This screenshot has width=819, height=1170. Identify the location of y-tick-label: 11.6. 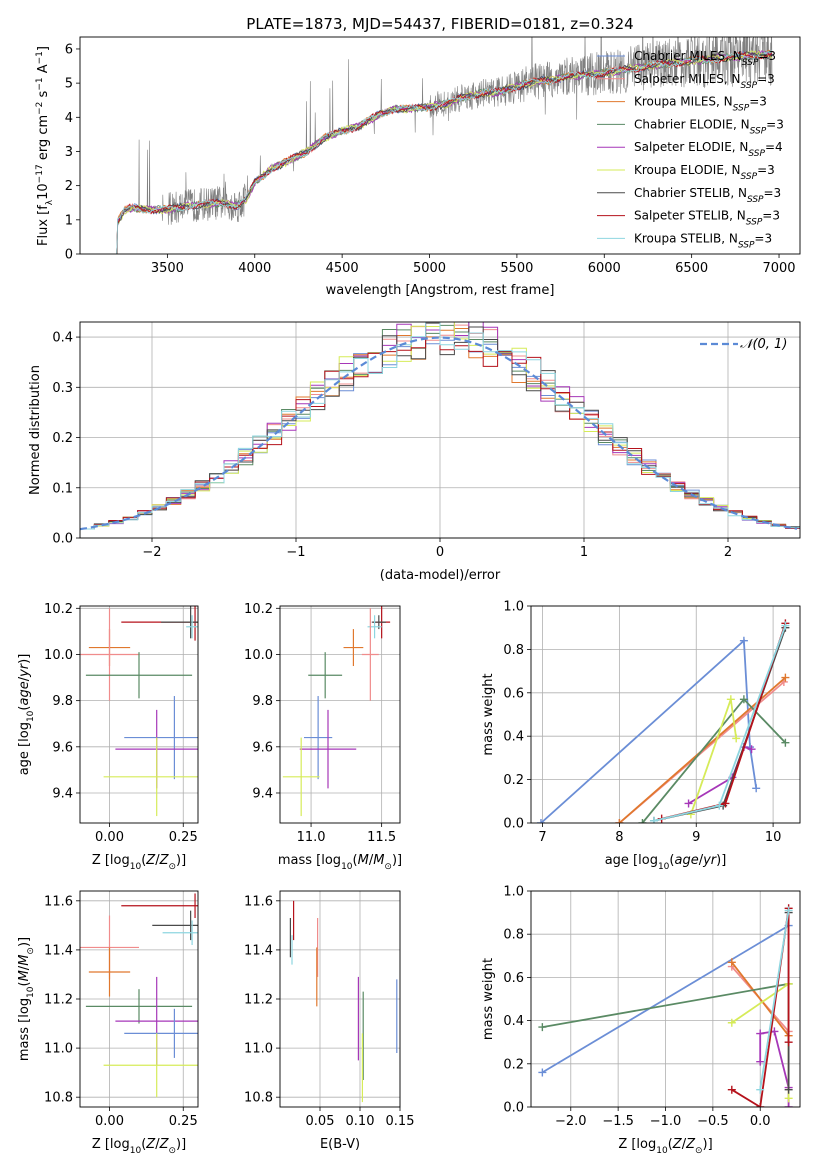
(58, 901).